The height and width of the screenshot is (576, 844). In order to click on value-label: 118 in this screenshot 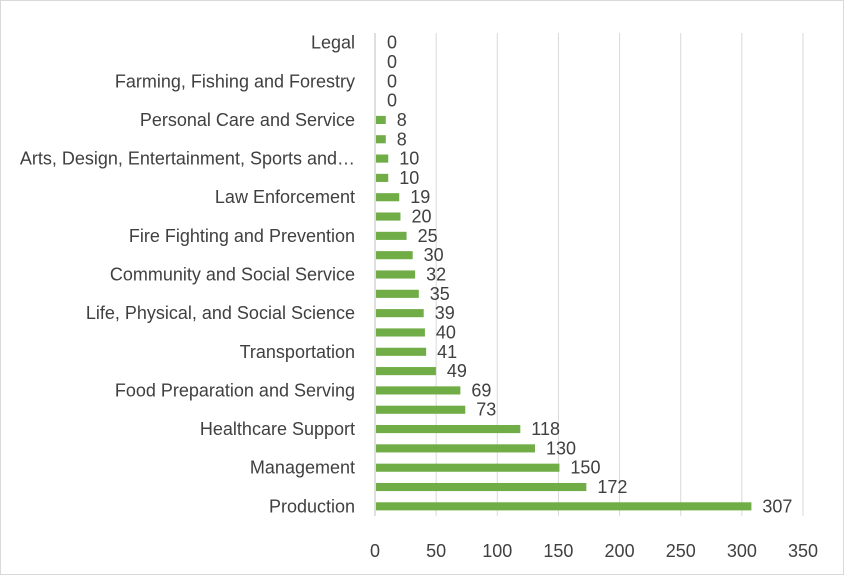, I will do `click(545, 429)`.